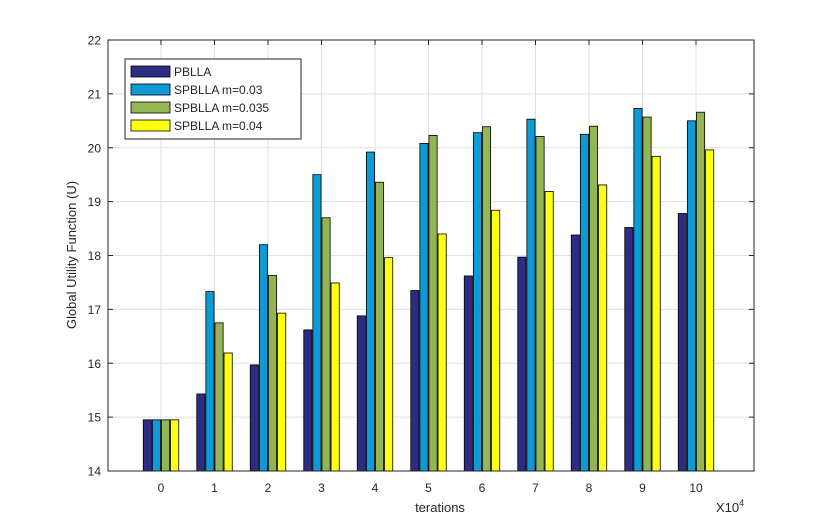 Image resolution: width=830 pixels, height=528 pixels. Describe the element at coordinates (321, 488) in the screenshot. I see `x-tick-label: 3` at that location.